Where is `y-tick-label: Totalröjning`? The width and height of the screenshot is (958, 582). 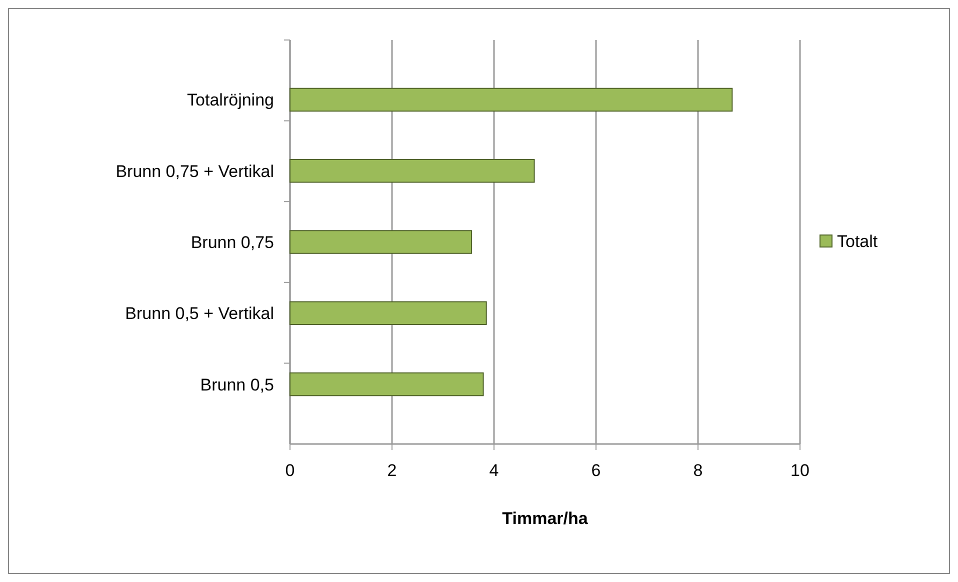
y-tick-label: Totalröjning is located at coordinates (230, 100).